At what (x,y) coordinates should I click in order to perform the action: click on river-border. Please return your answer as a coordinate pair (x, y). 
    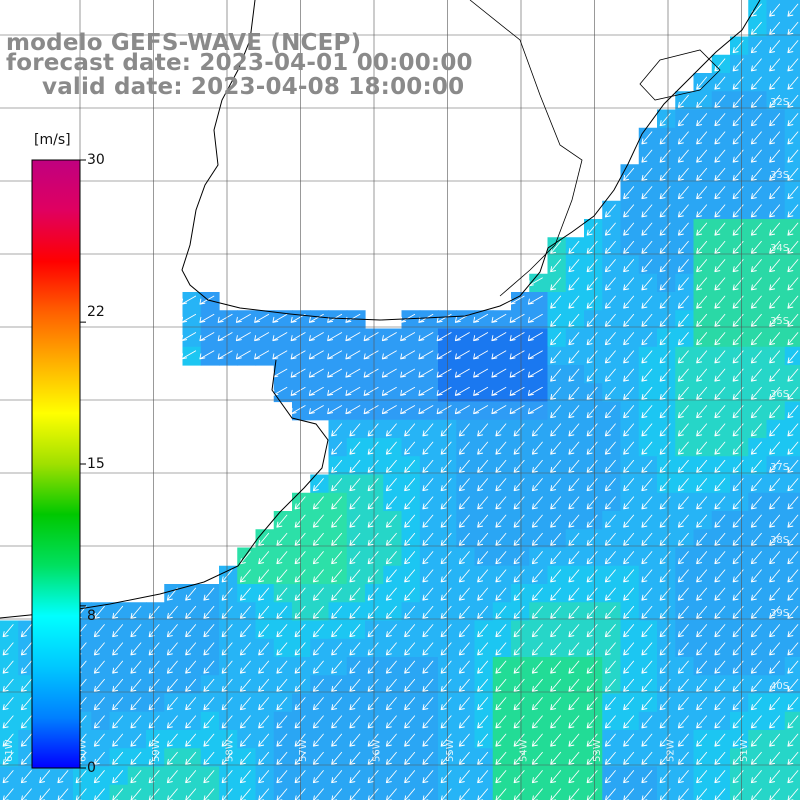
    Looking at the image, I should click on (526, 148).